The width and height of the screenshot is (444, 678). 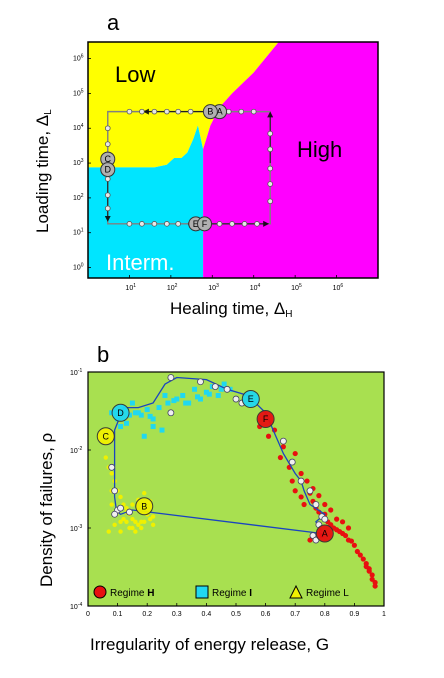 I want to click on x-tick-label: 10², so click(x=172, y=287).